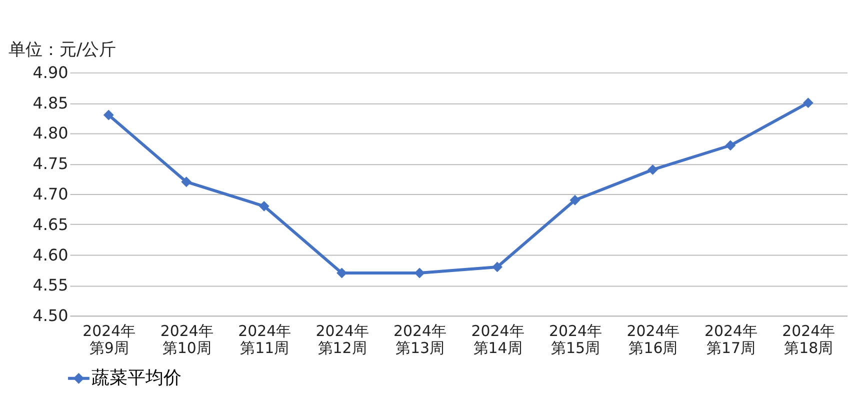 The height and width of the screenshot is (404, 857). I want to click on x-tick-label: 2024年第18周, so click(809, 339).